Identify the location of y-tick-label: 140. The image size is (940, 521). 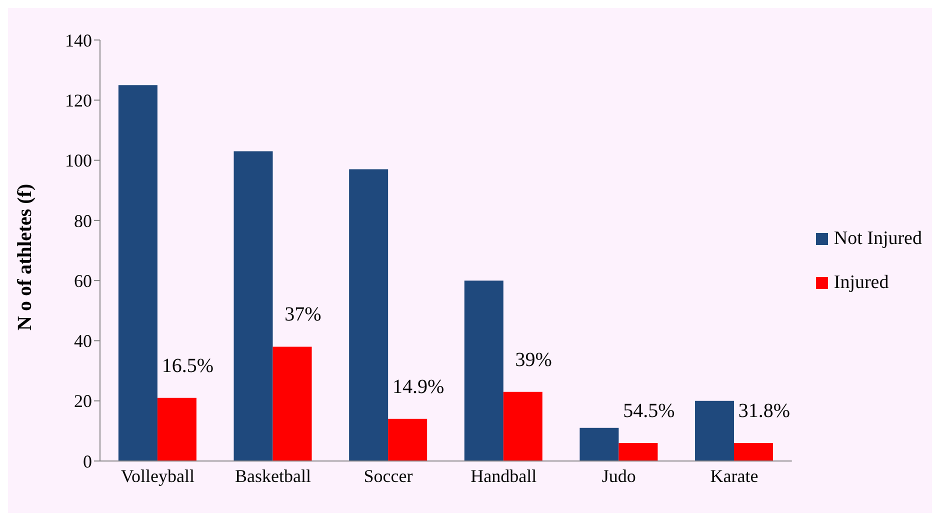
(78, 40).